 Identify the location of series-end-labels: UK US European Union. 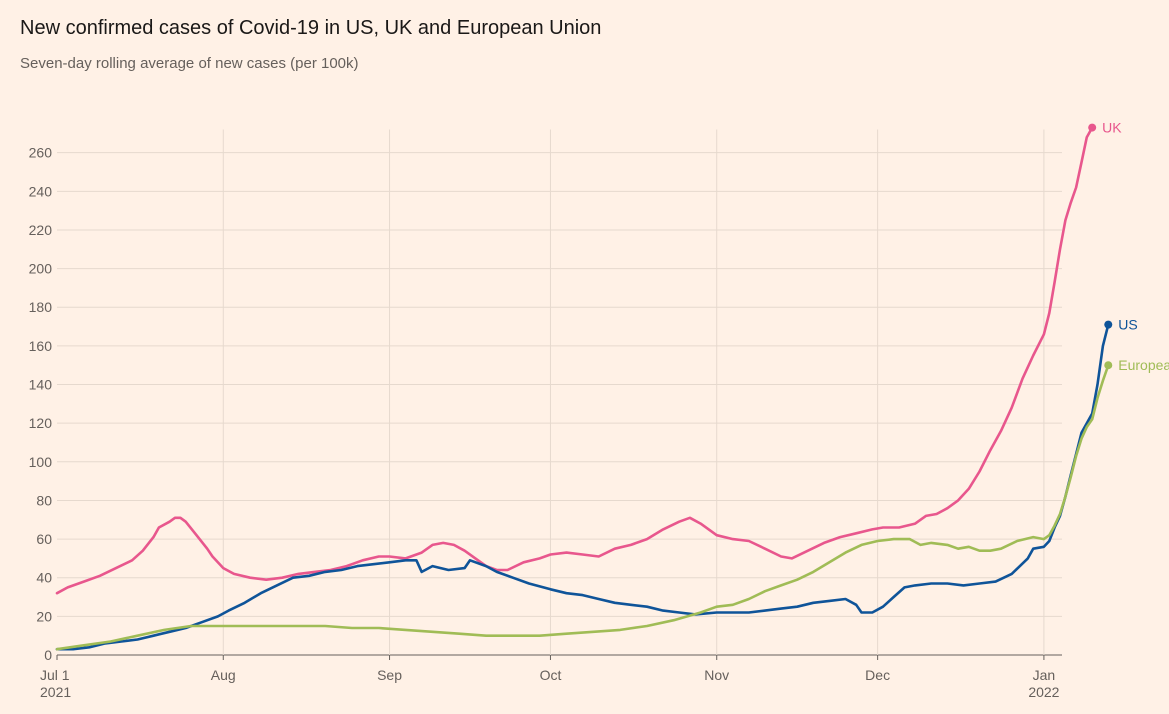
(1128, 246).